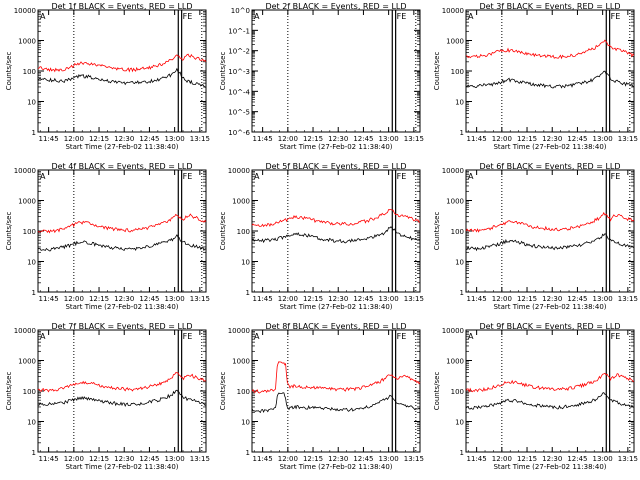 The image size is (640, 480). I want to click on y-tick-label: 10^-4, so click(239, 92).